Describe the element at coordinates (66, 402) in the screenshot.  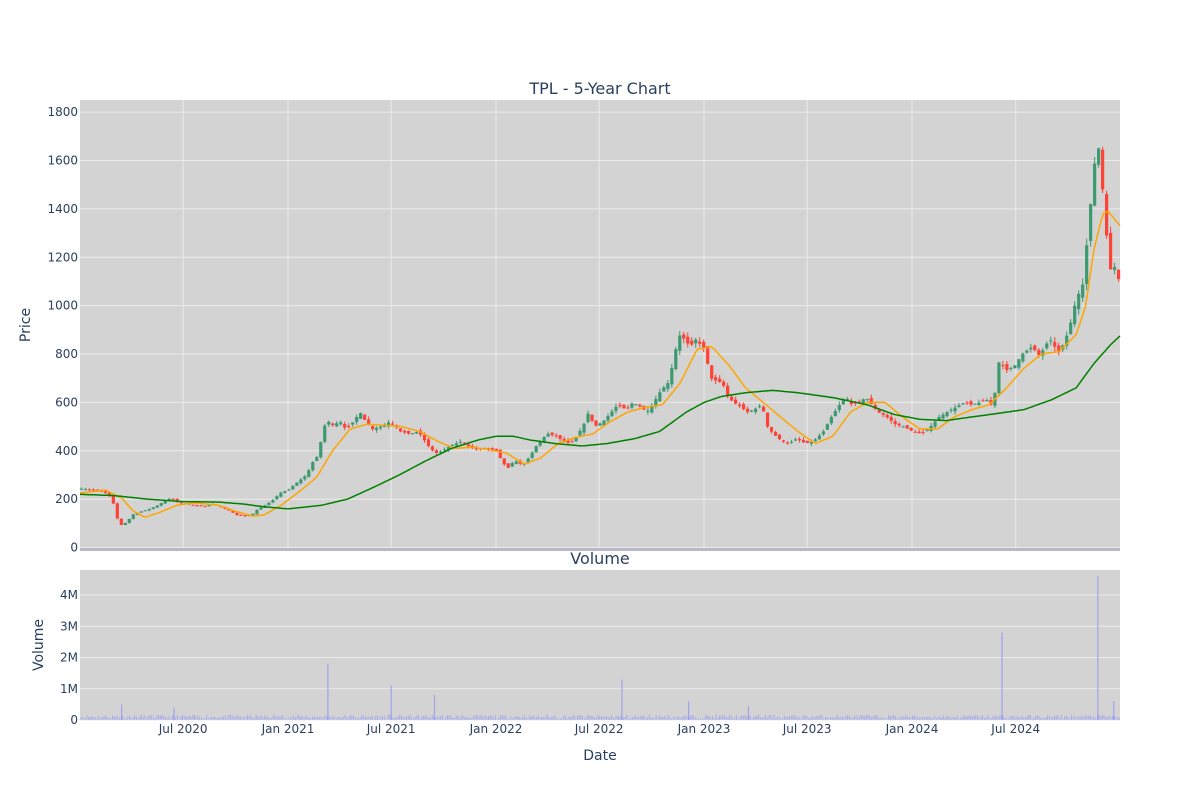
I see `price-y-tick-label: 600` at that location.